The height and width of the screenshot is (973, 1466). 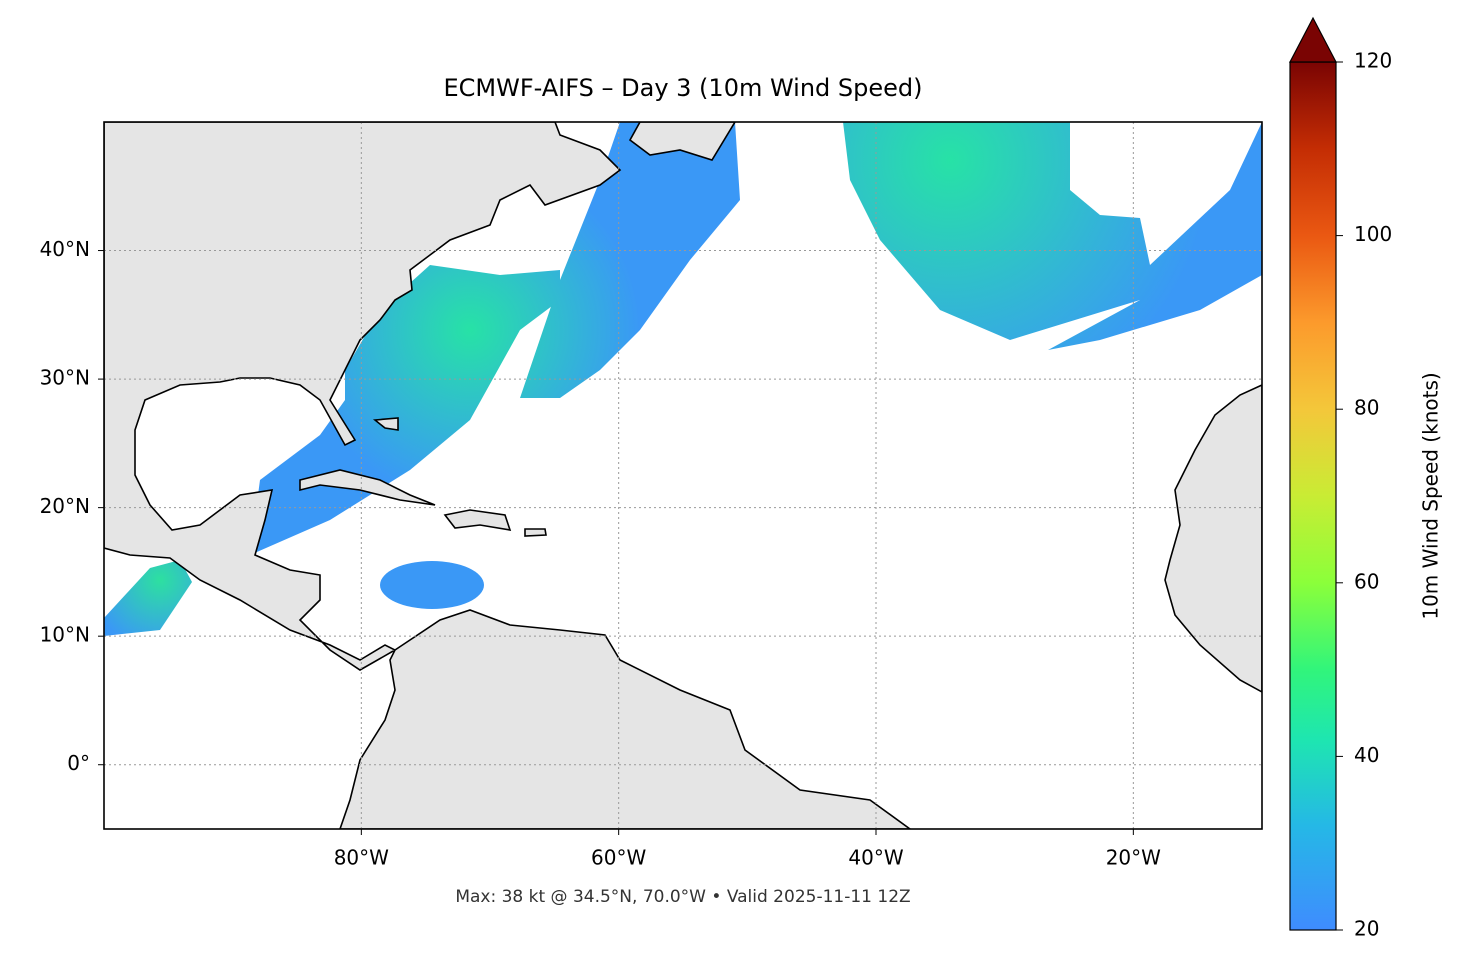 I want to click on title: ECMWF-AIFS – Day 3 (10m Wind Speed), so click(x=682, y=88).